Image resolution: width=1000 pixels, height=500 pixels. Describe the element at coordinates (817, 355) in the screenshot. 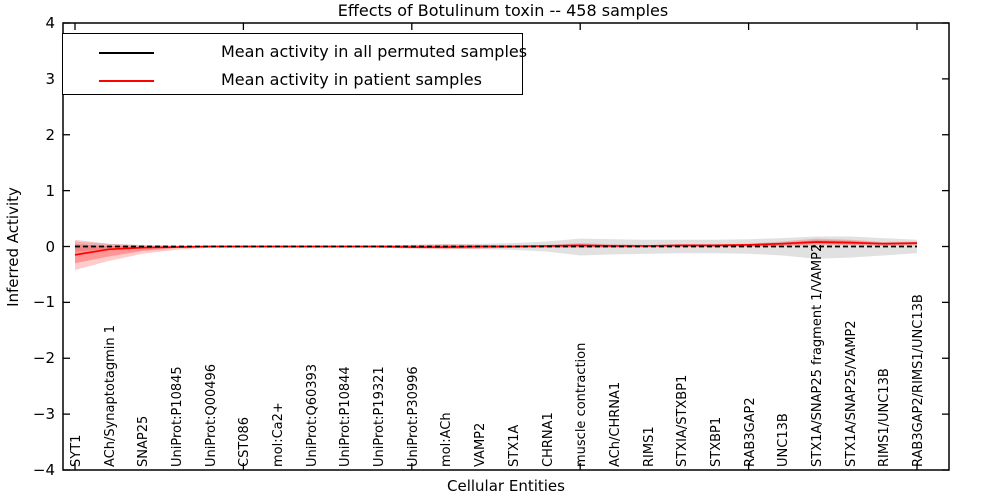

I see `category-label: STX1A/SNAP25 fragment 1/VAMP2` at that location.